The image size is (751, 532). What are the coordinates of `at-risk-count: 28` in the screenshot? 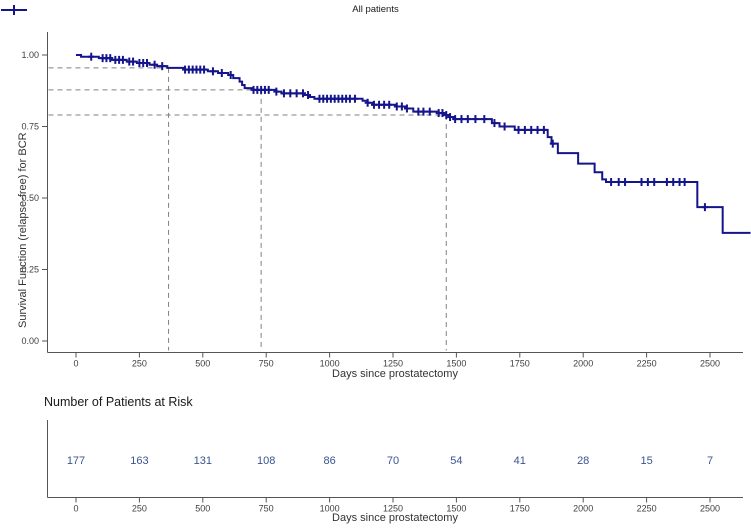 It's located at (583, 461).